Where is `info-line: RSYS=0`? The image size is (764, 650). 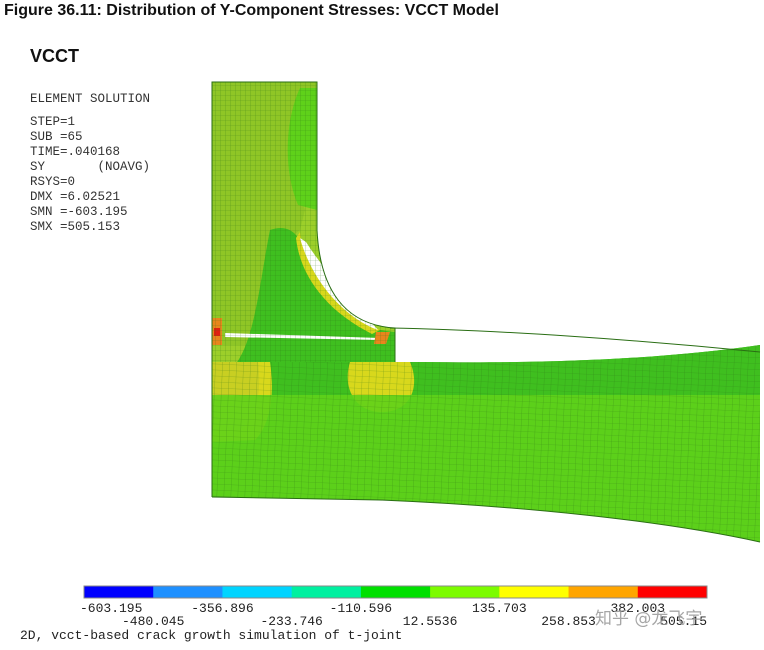 info-line: RSYS=0 is located at coordinates (53, 182).